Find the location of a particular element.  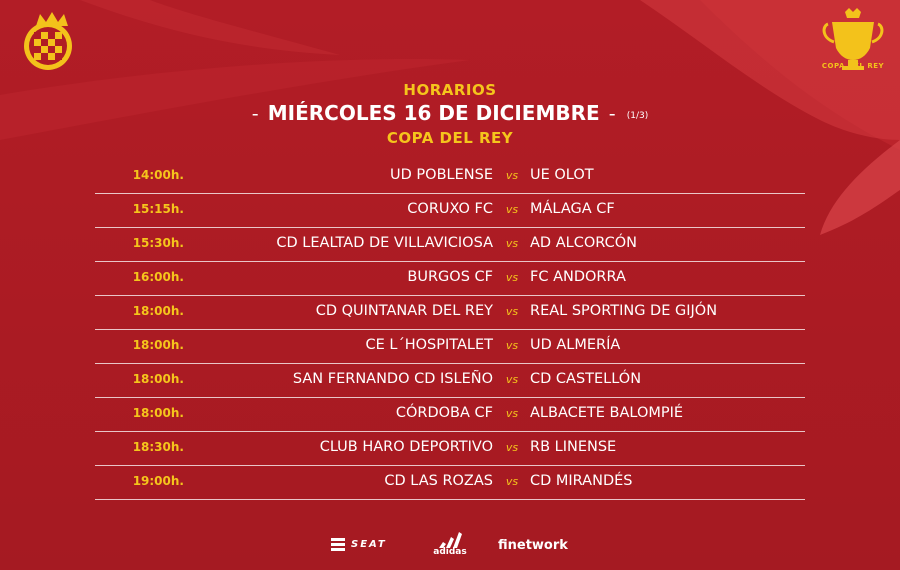

match-row: 18:00h. CE L´HOSPITALET vs UD ALMERÍA is located at coordinates (450, 347).